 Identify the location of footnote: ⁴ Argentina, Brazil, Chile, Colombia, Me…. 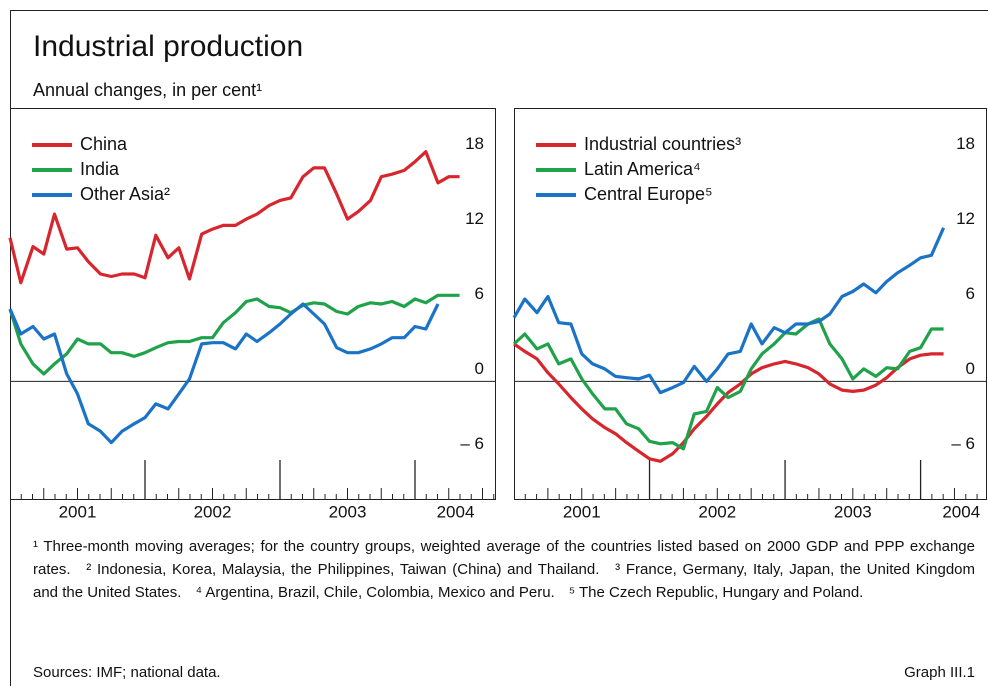
(375, 592).